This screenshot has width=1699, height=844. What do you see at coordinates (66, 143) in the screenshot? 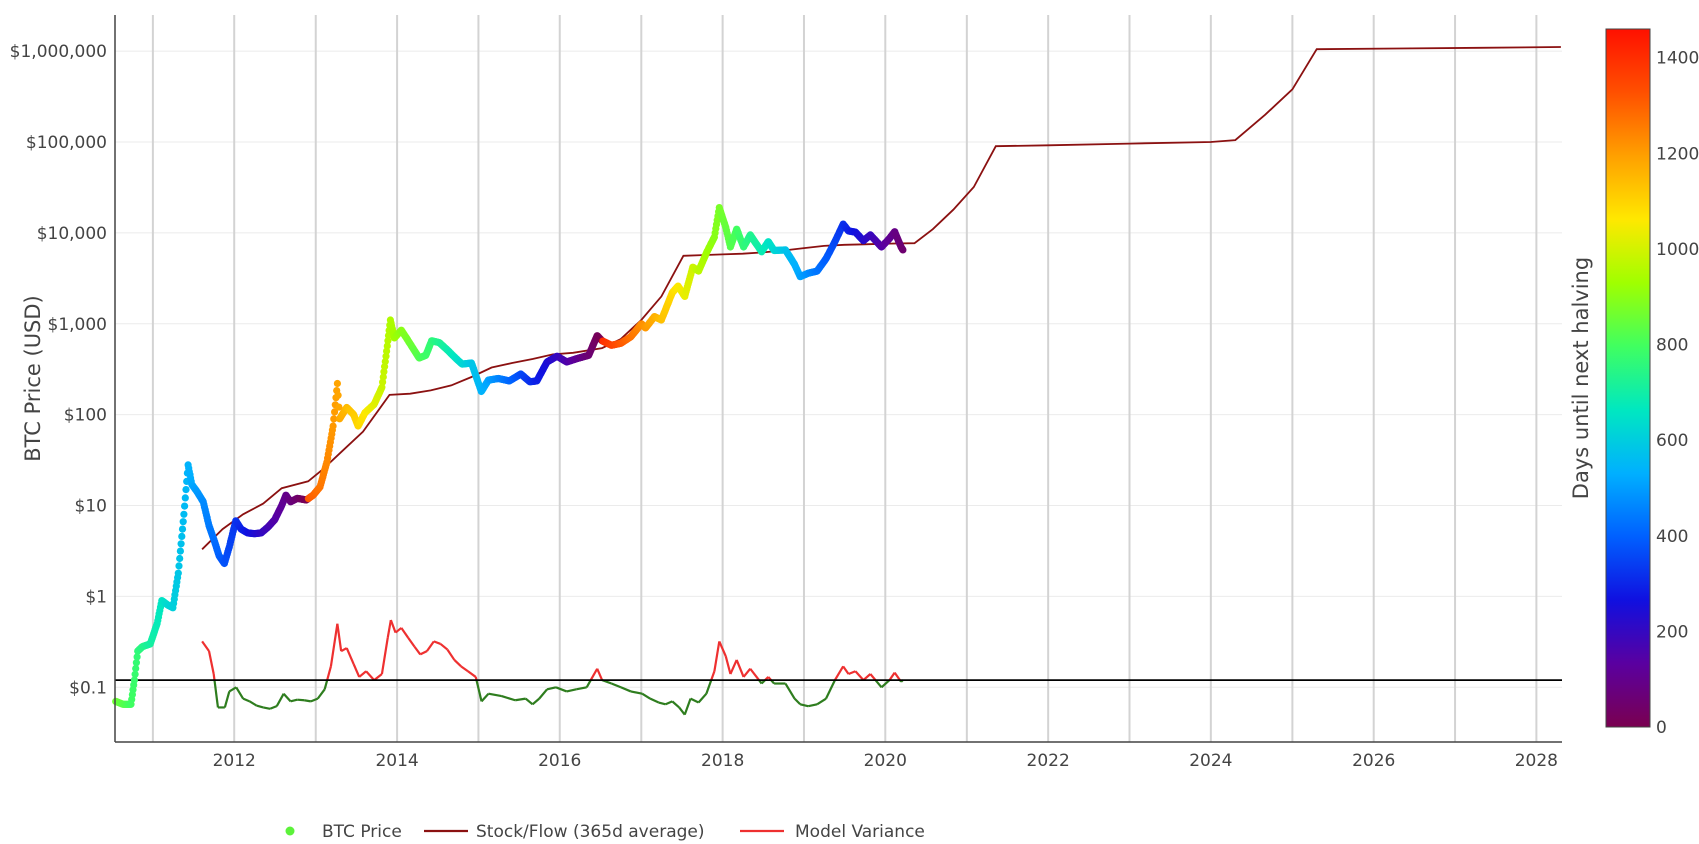
I see `y-tick-label: $100,000` at bounding box center [66, 143].